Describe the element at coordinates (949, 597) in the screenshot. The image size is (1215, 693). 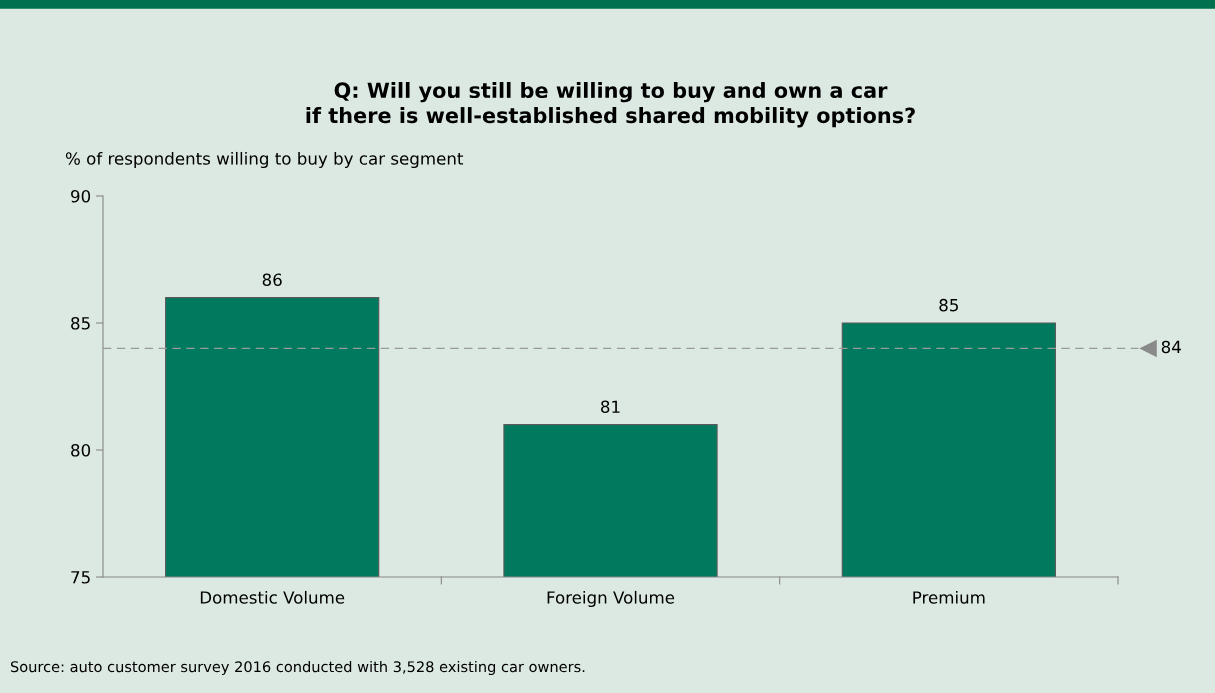
I see `x-tick-label: Premium` at that location.